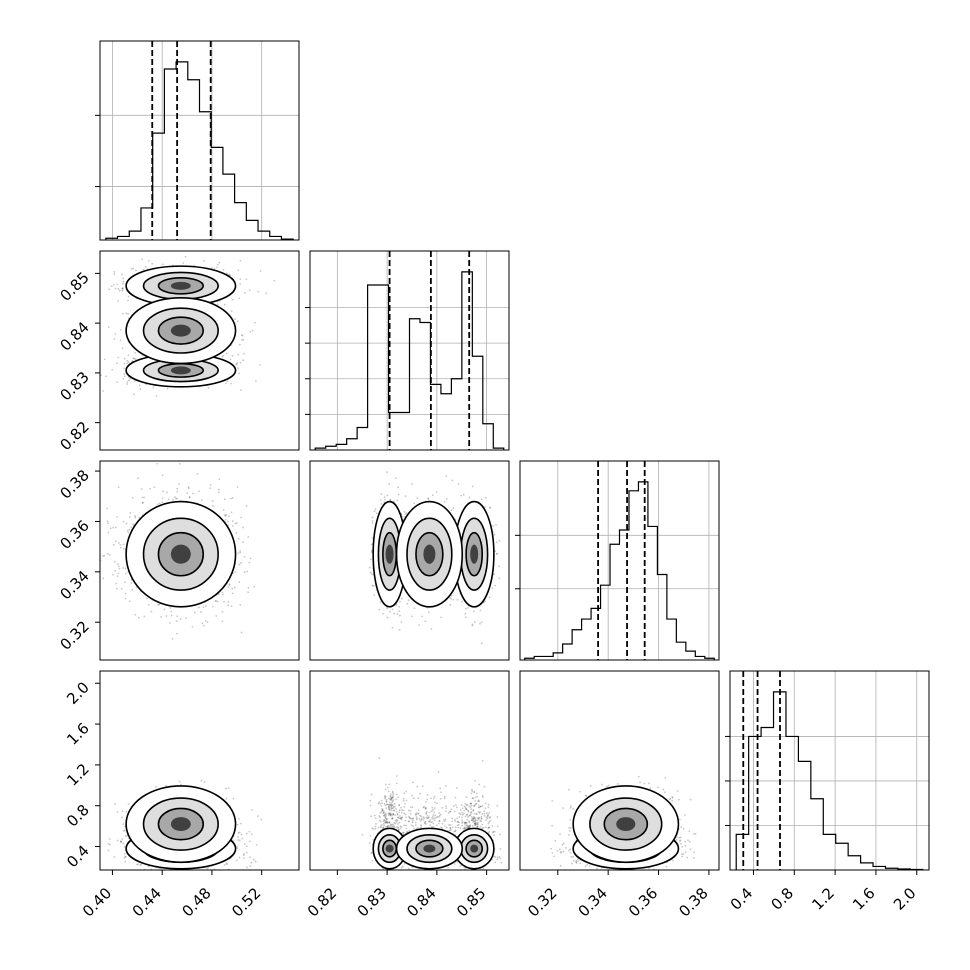  What do you see at coordinates (619, 570) in the screenshot?
I see `histogram-step` at bounding box center [619, 570].